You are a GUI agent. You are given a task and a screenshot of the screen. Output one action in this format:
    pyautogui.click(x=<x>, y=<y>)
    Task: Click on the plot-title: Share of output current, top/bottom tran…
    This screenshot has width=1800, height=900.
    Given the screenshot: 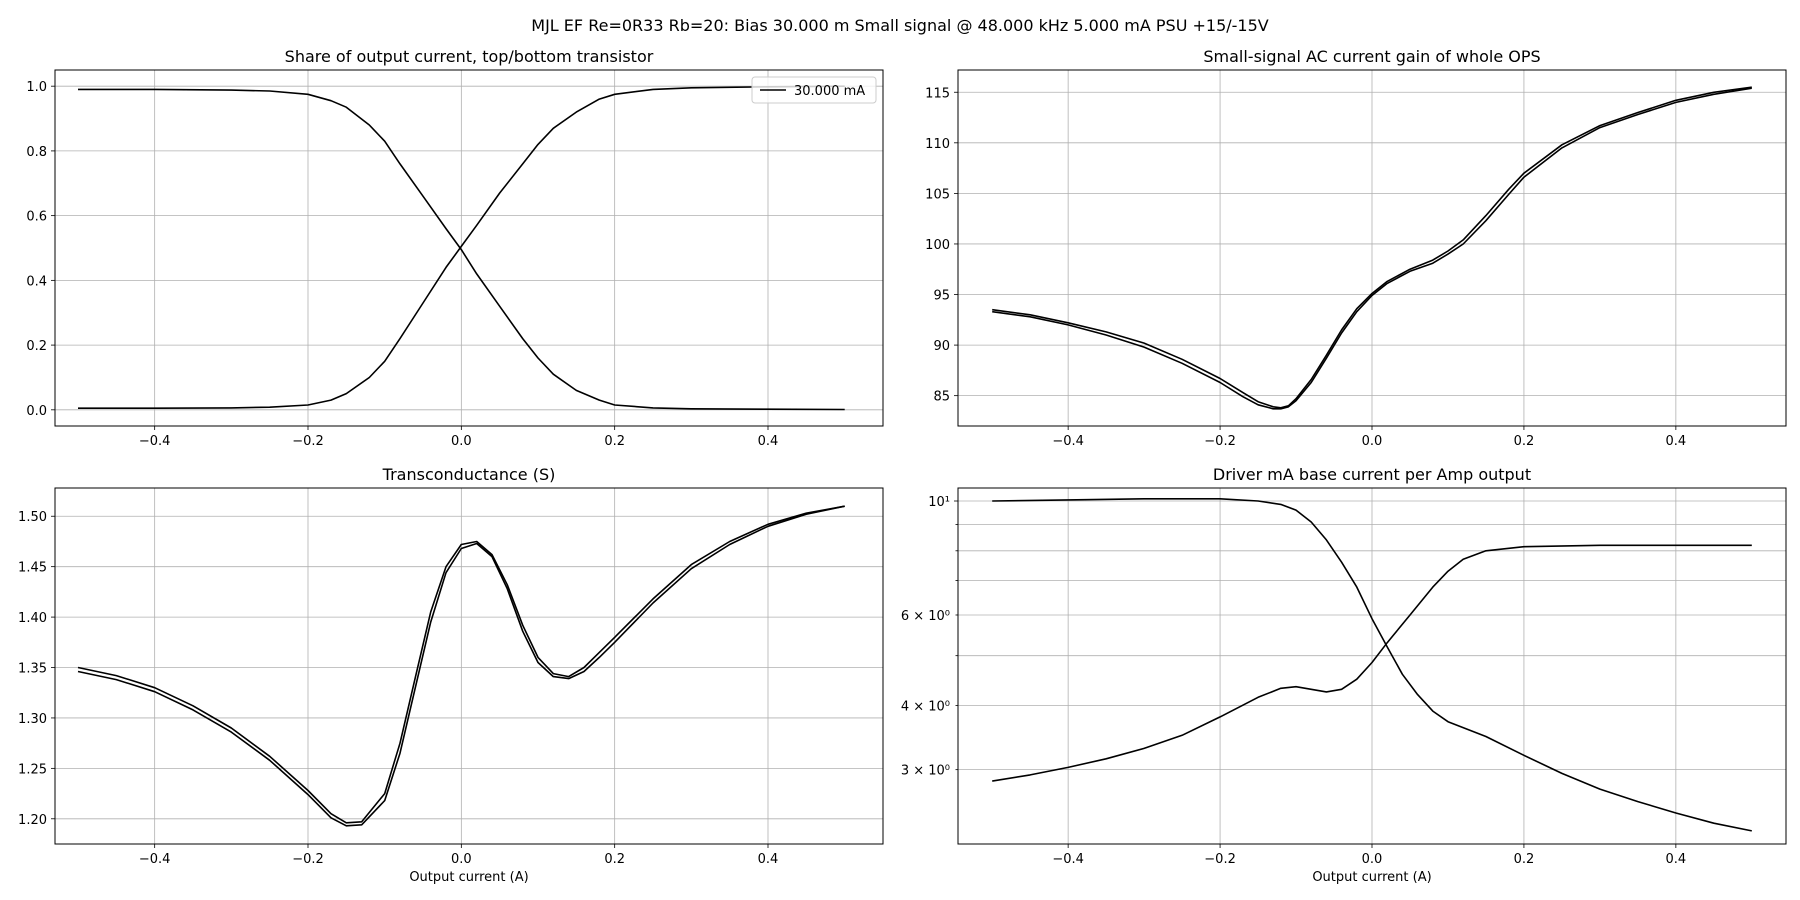 What is the action you would take?
    pyautogui.click(x=469, y=56)
    